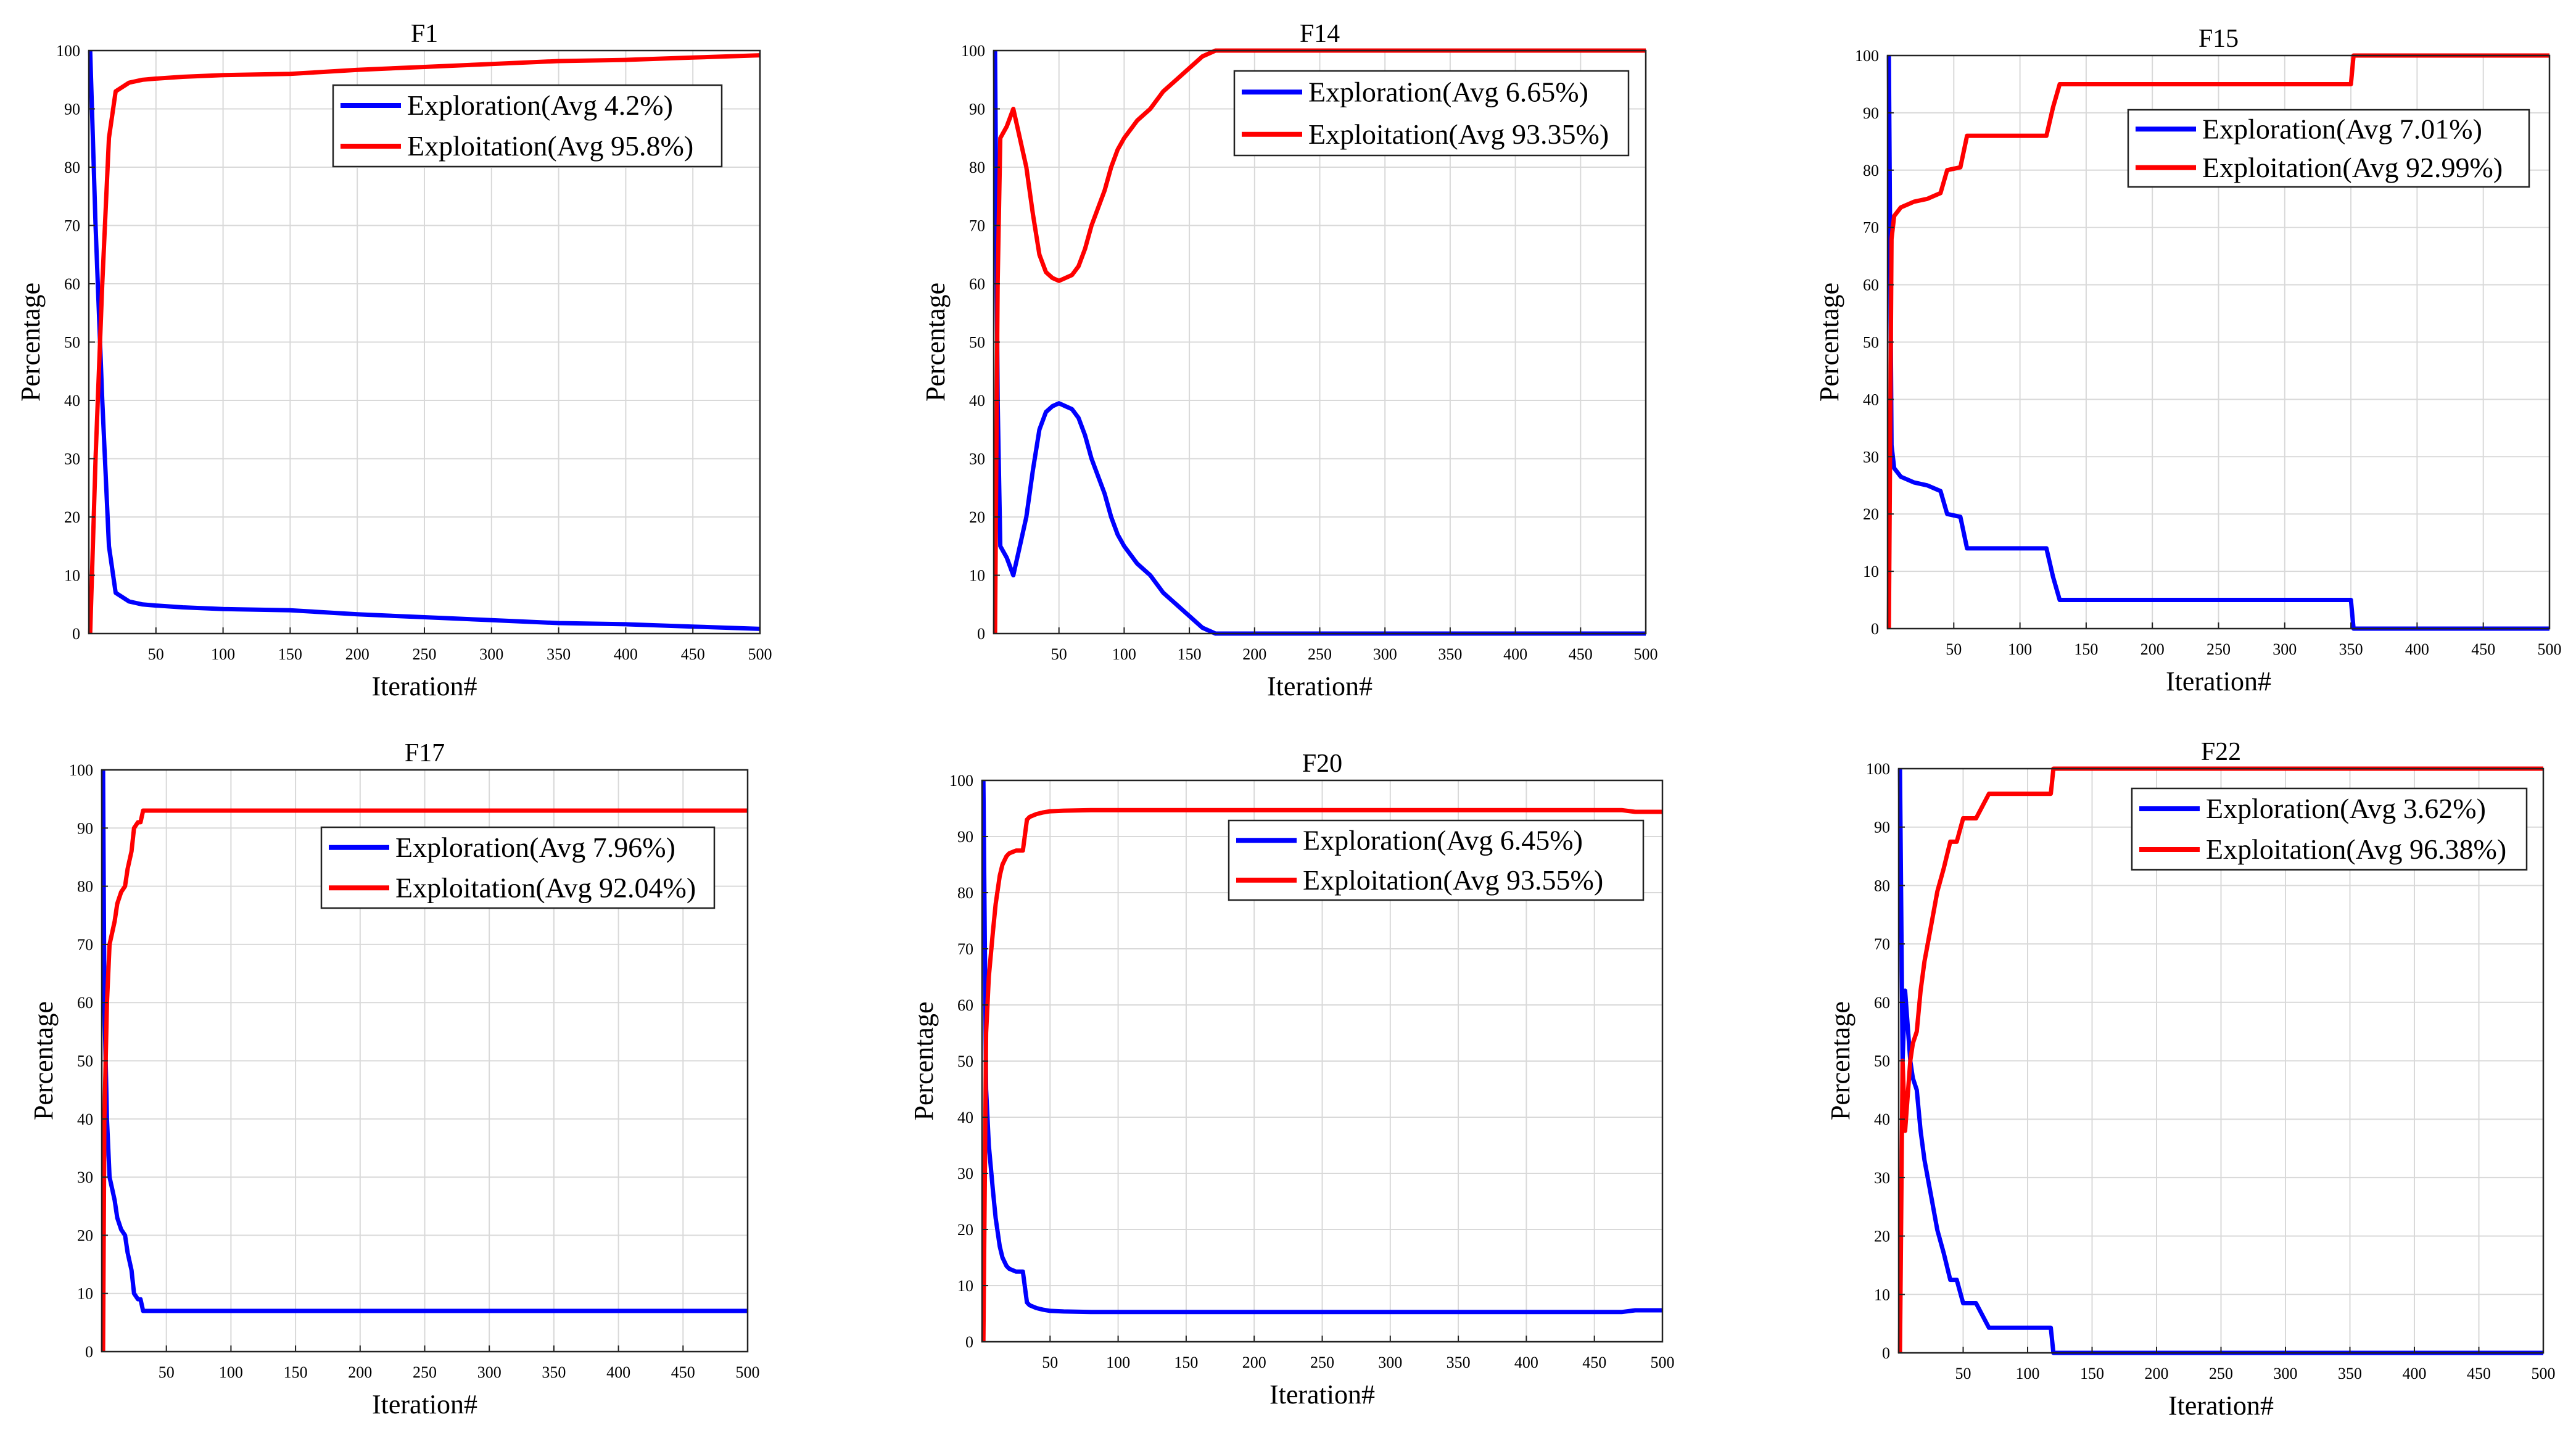  Describe the element at coordinates (2356, 849) in the screenshot. I see `legend-exploitation-label: Exploitation(Avg 96.38%)` at that location.